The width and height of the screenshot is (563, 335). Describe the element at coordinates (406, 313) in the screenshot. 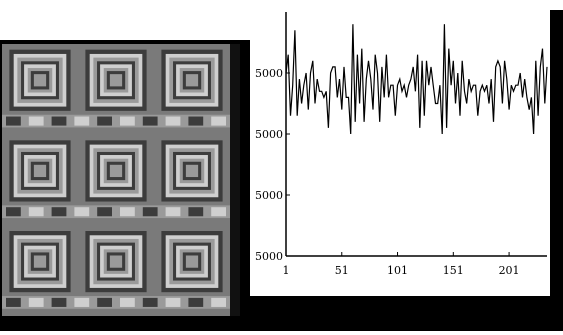

I see `chart-bottom-band` at that location.